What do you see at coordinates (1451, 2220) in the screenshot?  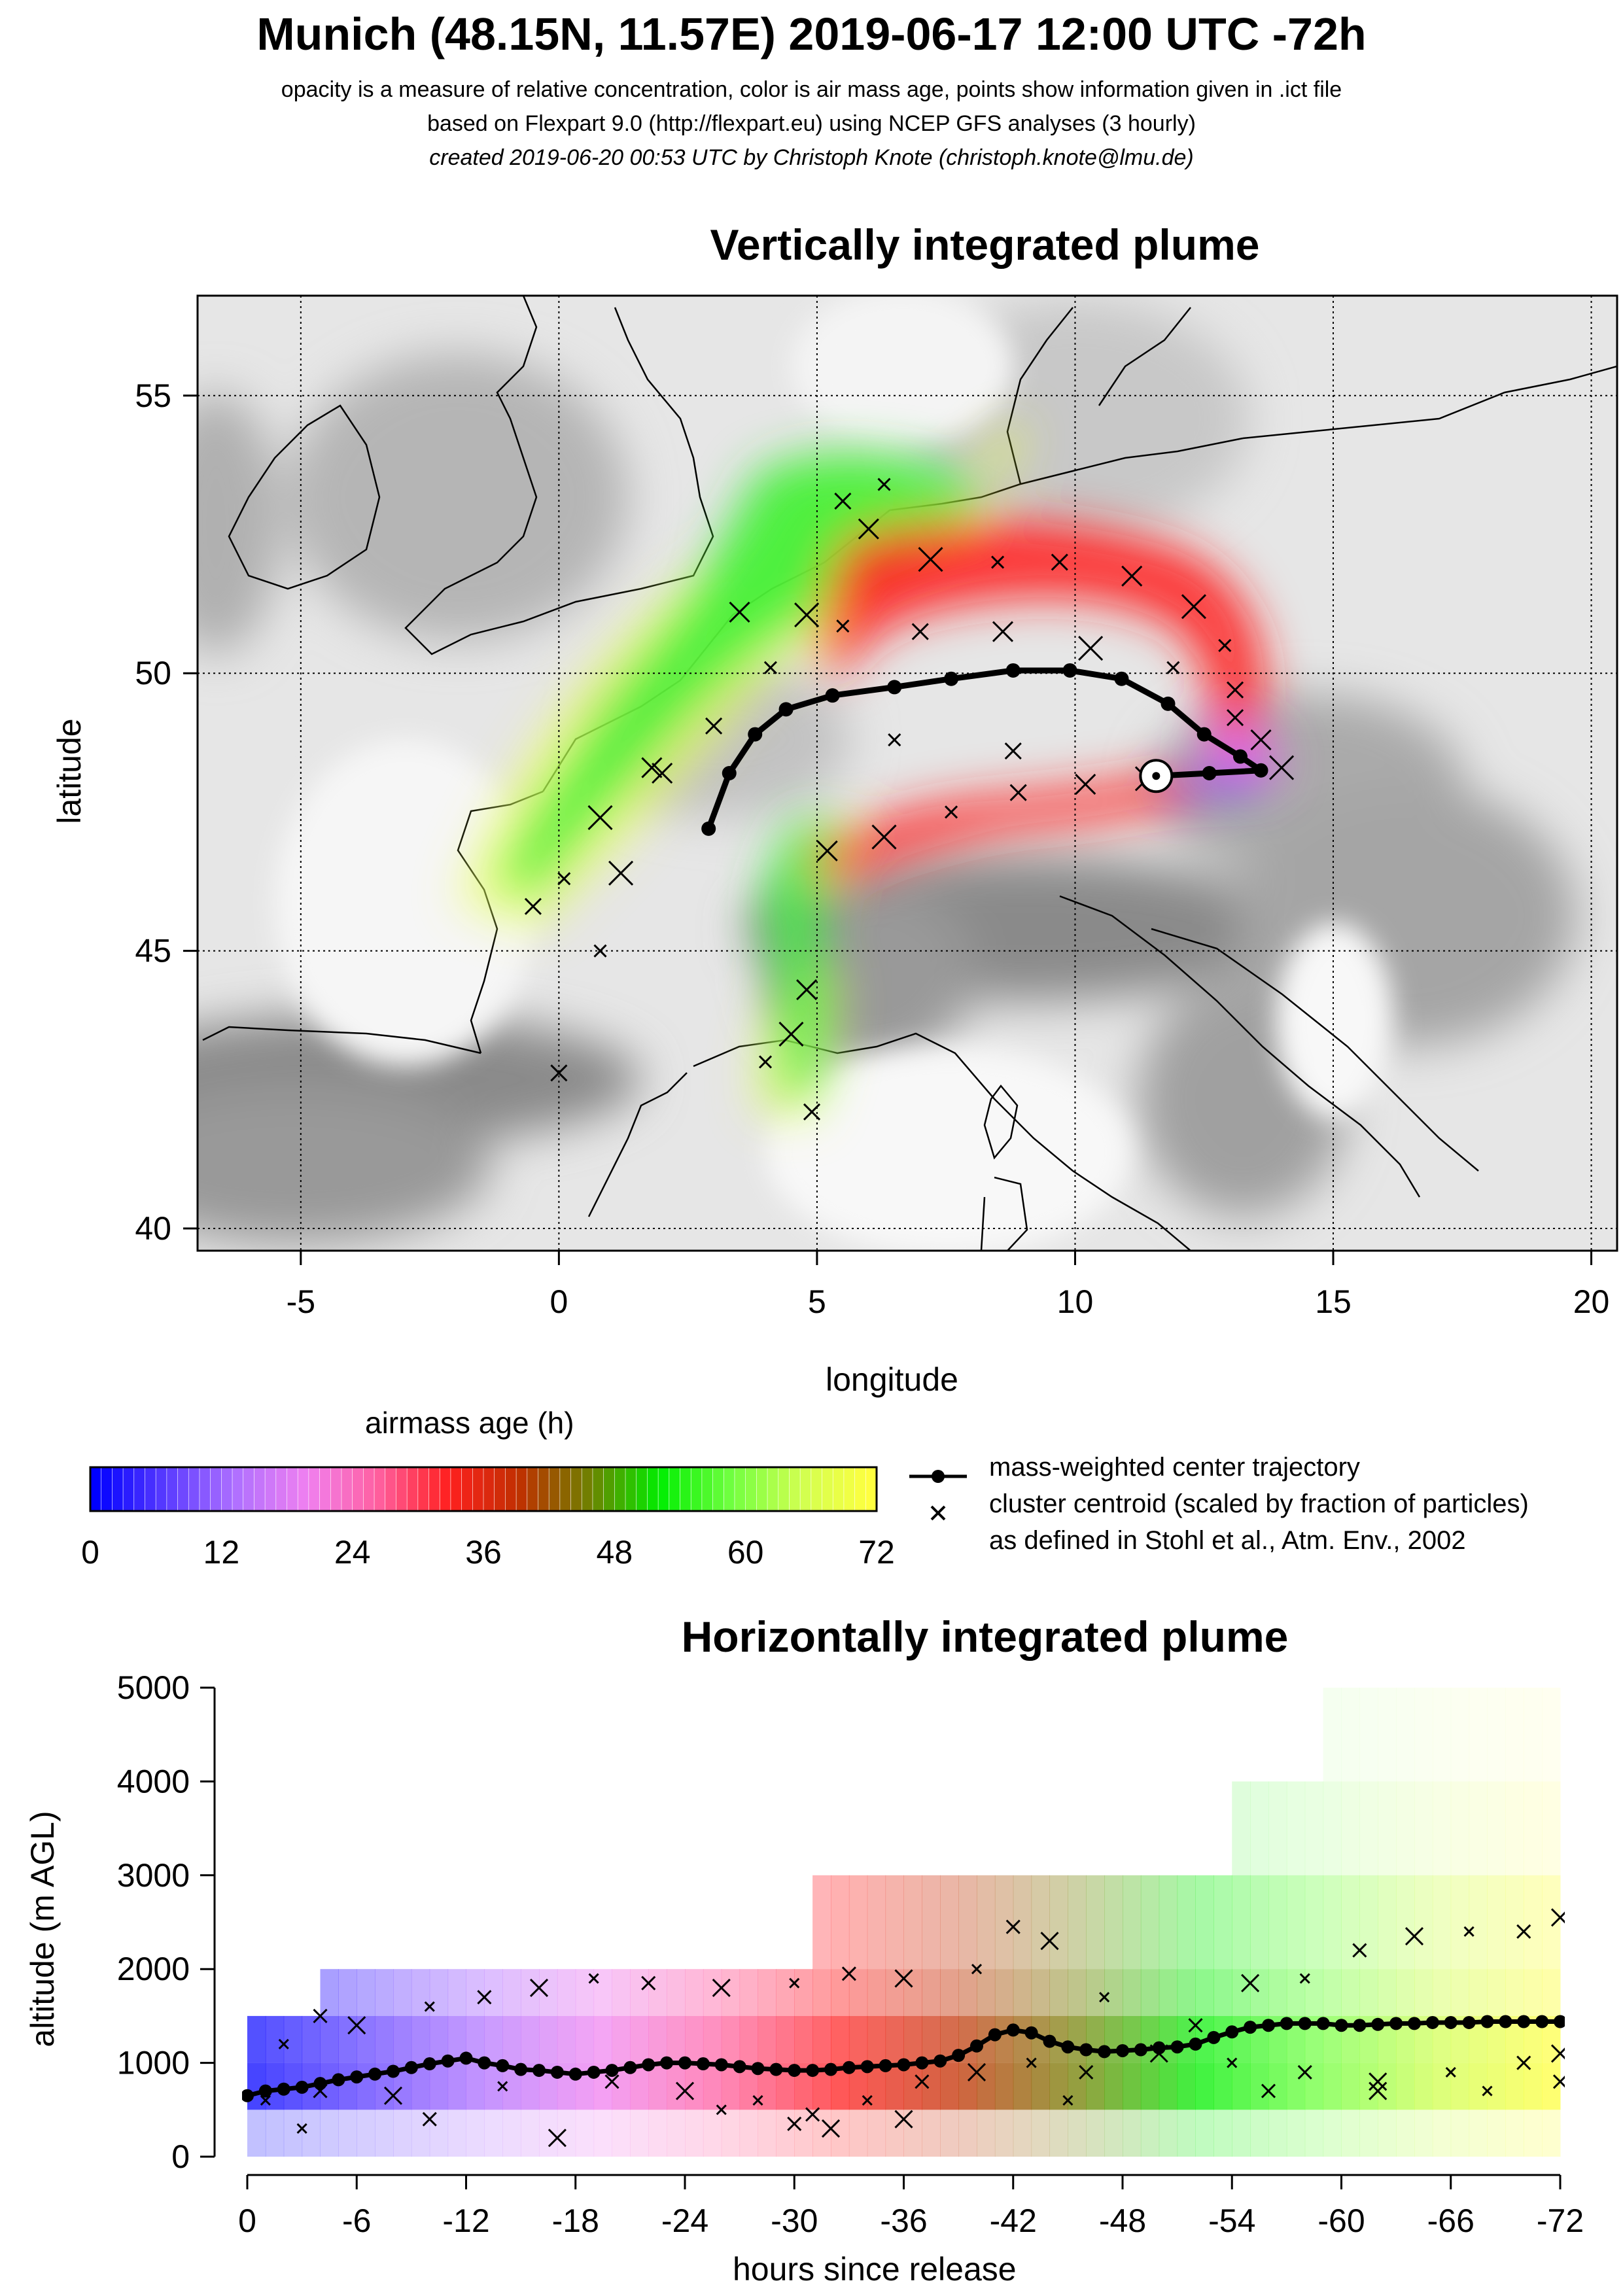 I see `profile-xtick-label: -66` at bounding box center [1451, 2220].